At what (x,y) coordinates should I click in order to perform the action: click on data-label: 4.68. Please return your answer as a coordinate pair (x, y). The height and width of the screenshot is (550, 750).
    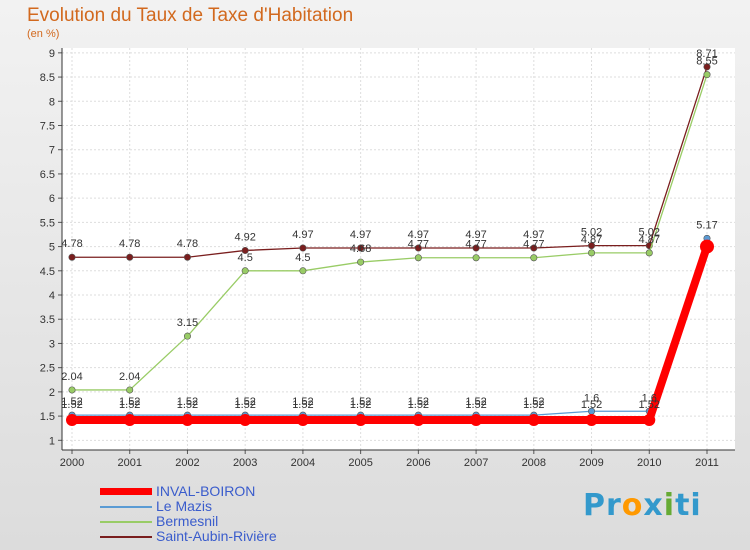
    Looking at the image, I should click on (360, 249).